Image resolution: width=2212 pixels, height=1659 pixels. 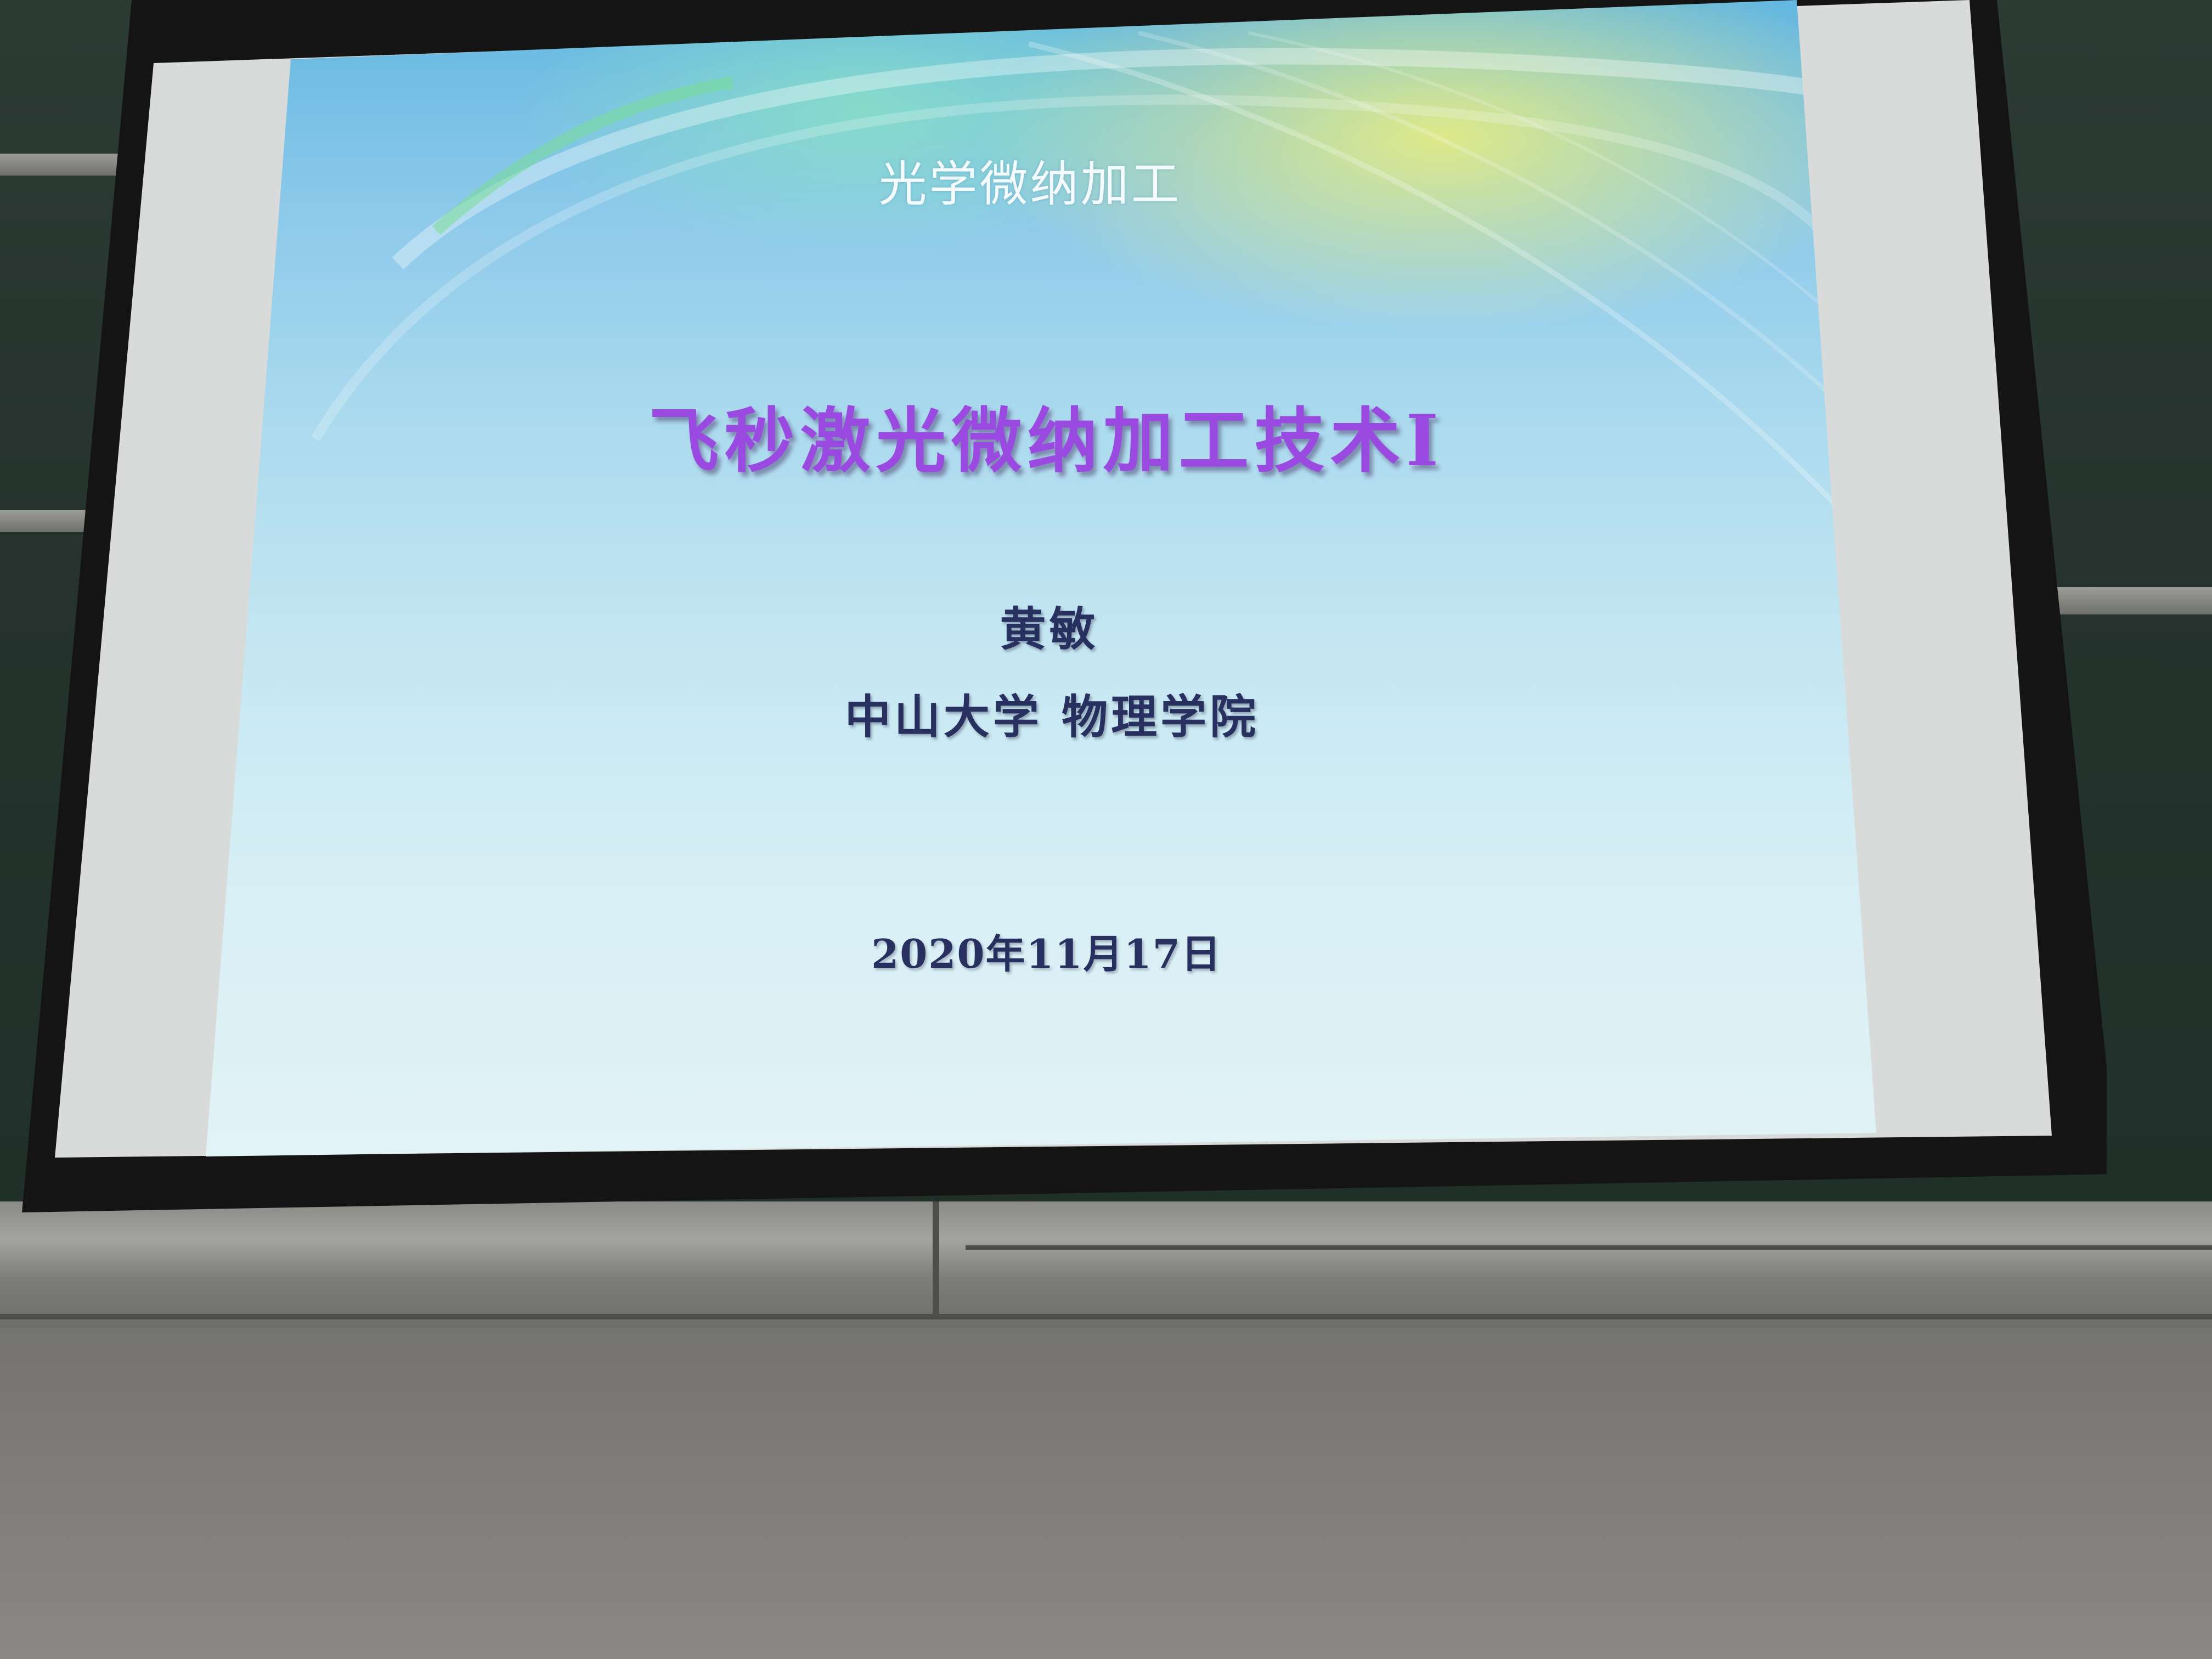 I want to click on chalkboard-rail-middle, so click(x=49, y=521).